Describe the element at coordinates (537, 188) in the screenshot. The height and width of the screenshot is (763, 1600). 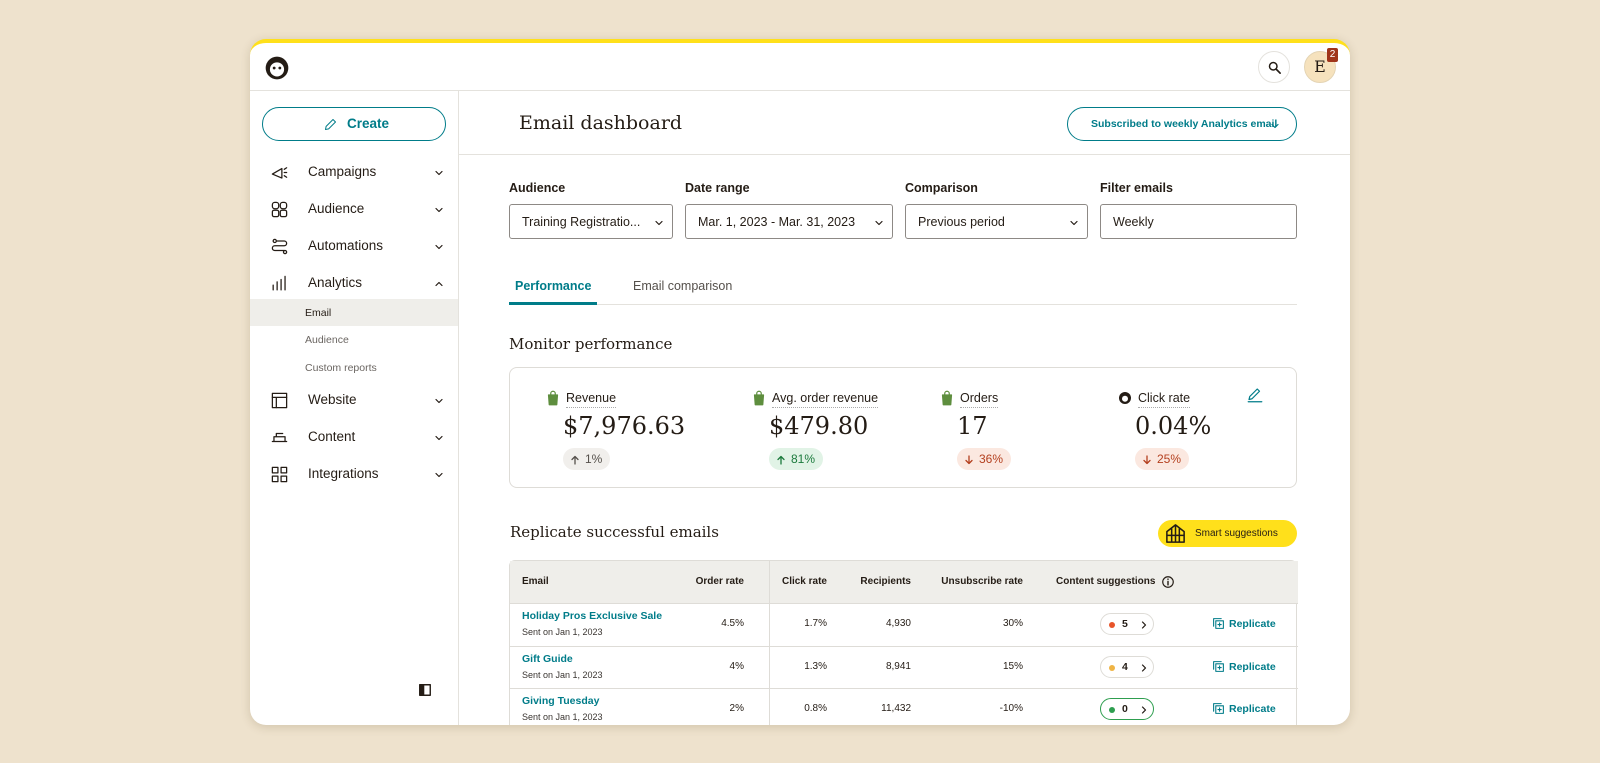
I see `filter-label: Audience` at that location.